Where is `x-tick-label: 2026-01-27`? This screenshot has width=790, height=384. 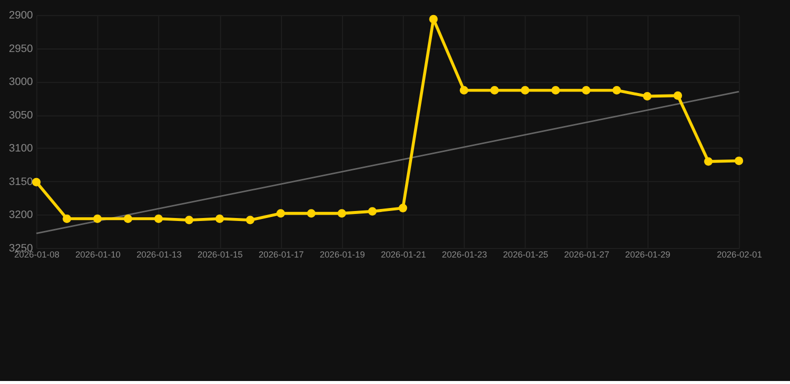
x-tick-label: 2026-01-27 is located at coordinates (587, 254).